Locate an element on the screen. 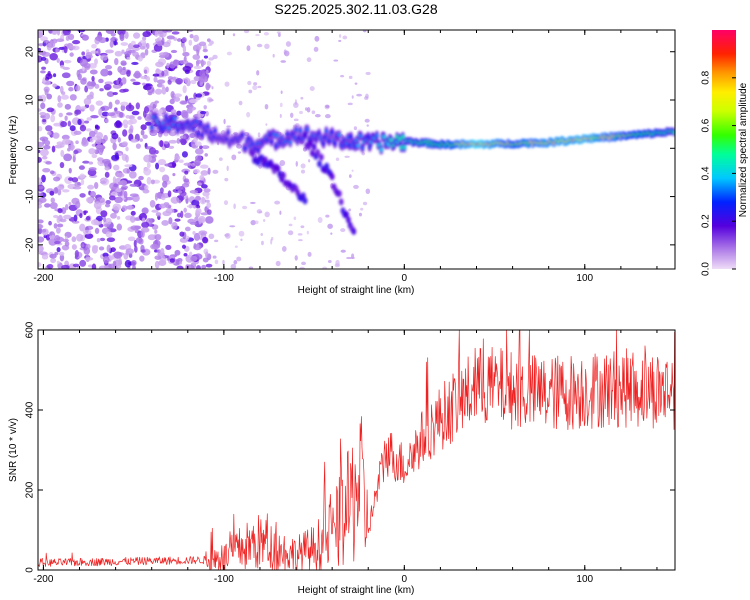  colorbar-tick-label: 0.2 is located at coordinates (706, 221).